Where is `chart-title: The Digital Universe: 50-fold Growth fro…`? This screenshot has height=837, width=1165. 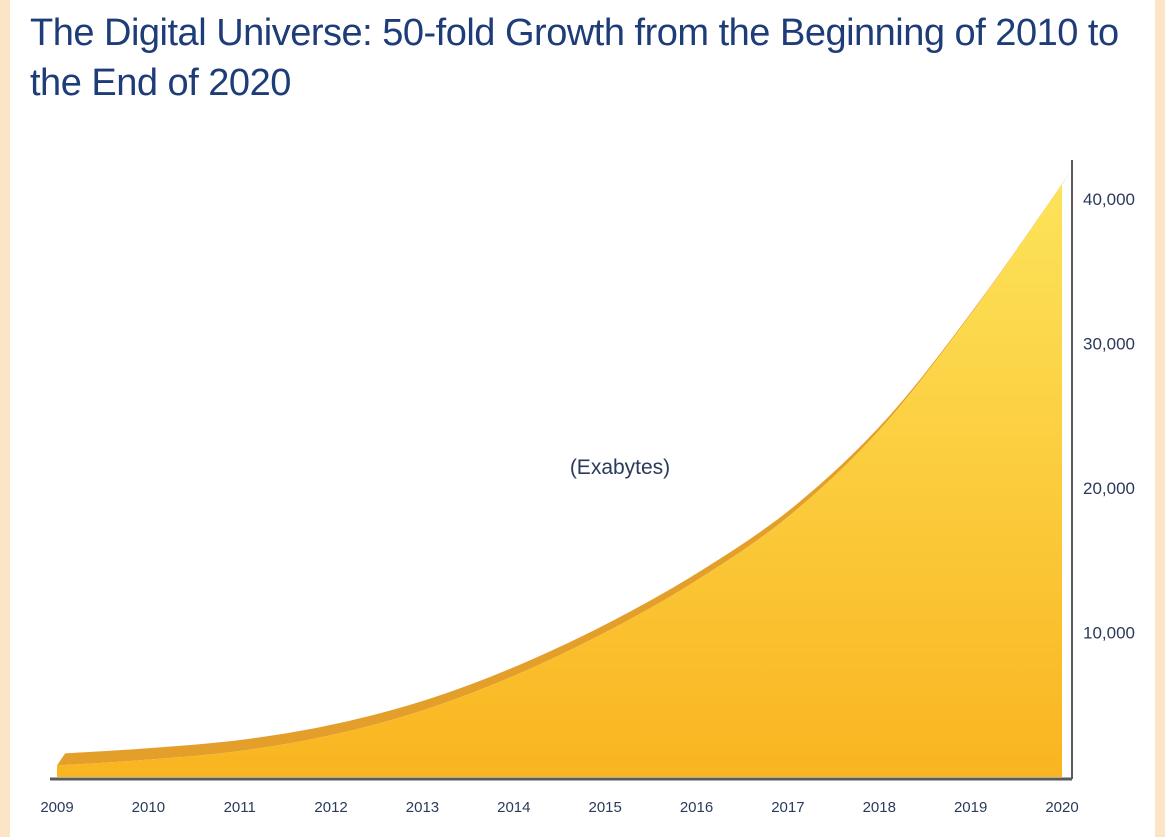 chart-title: The Digital Universe: 50-fold Growth fro… is located at coordinates (574, 58).